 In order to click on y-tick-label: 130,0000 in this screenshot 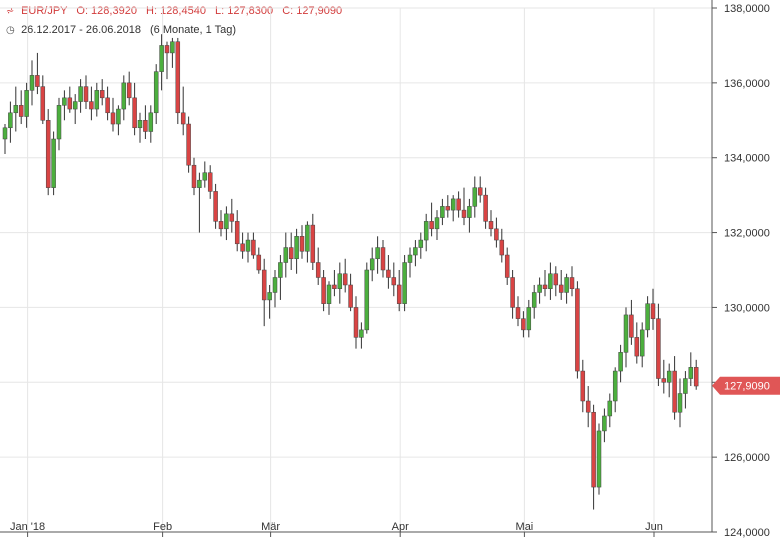, I will do `click(747, 308)`.